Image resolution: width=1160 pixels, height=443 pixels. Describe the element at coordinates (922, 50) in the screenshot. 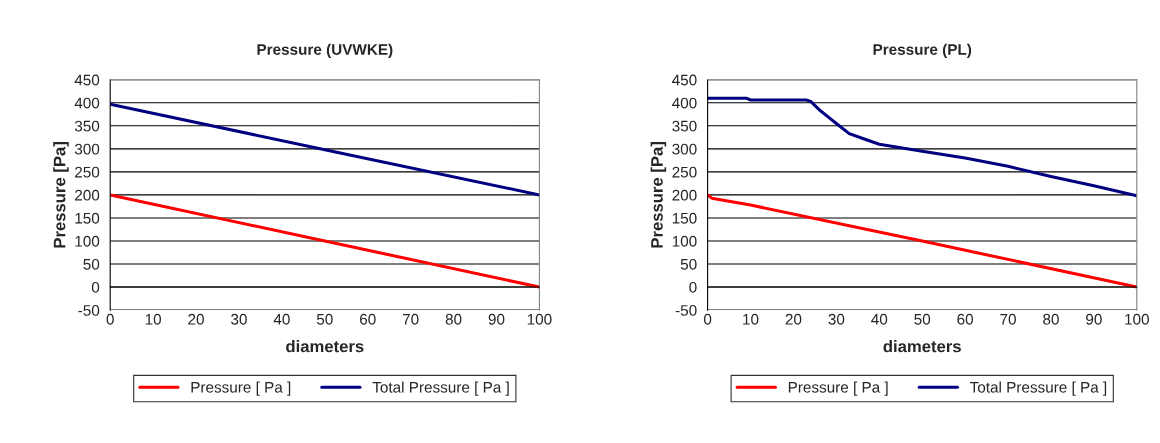

I see `chart-title: Pressure (PL)` at that location.